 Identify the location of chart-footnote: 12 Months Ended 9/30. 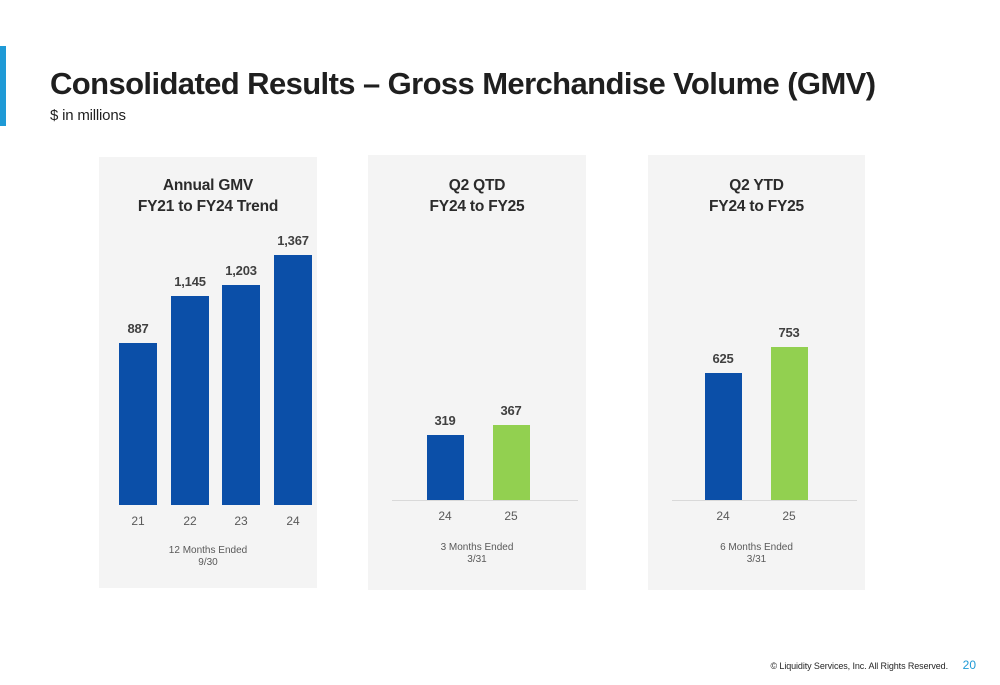
(208, 557).